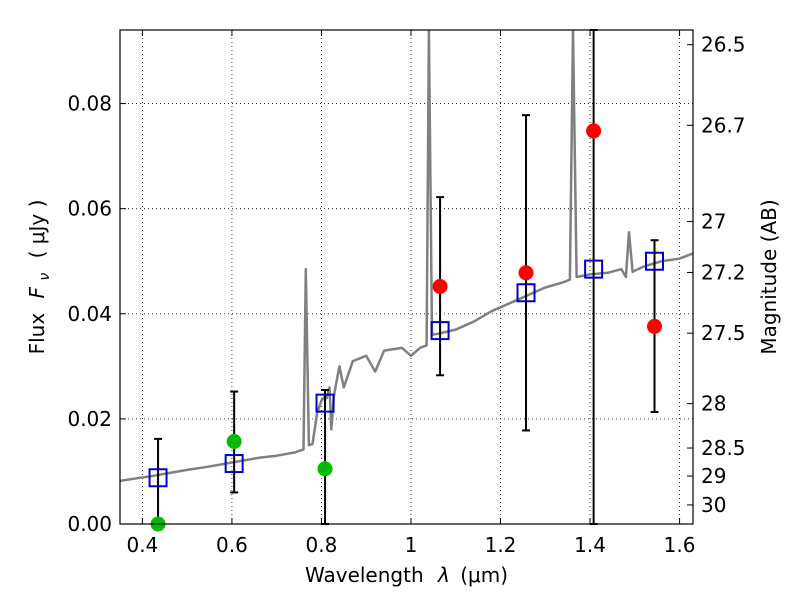 This screenshot has width=800, height=600. I want to click on x-tick-label: 1, so click(411, 545).